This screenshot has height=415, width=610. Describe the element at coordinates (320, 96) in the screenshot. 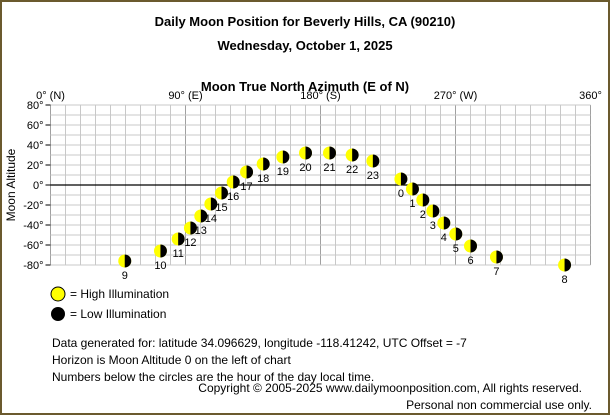

I see `x-tick-label: 180° (S)` at that location.